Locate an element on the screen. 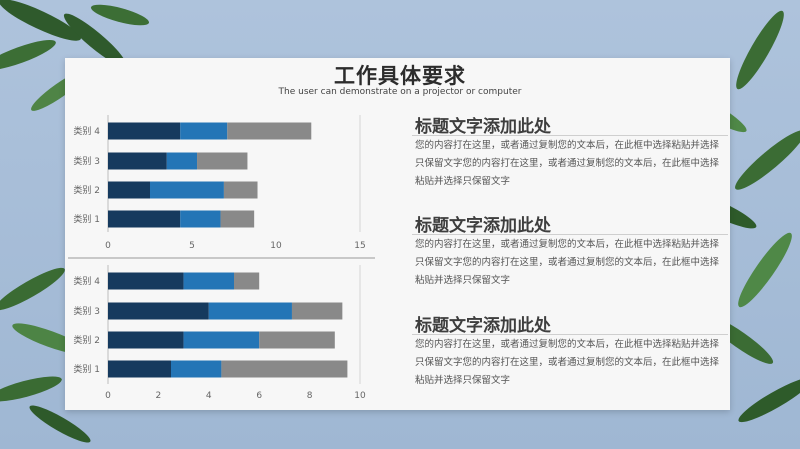 The width and height of the screenshot is (800, 449). section-3-divider is located at coordinates (570, 334).